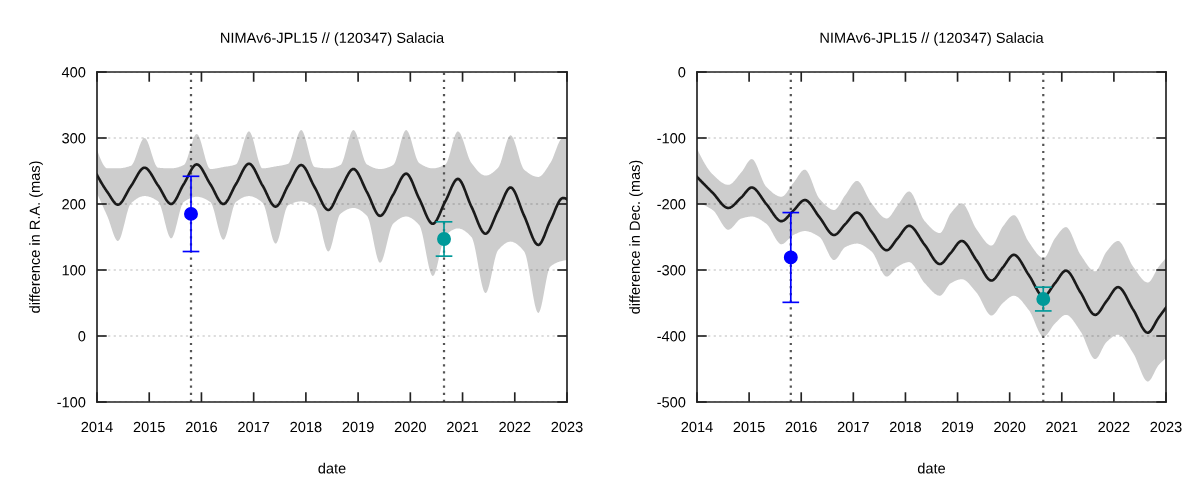  What do you see at coordinates (73, 72) in the screenshot?
I see `y-tick-label: 400` at bounding box center [73, 72].